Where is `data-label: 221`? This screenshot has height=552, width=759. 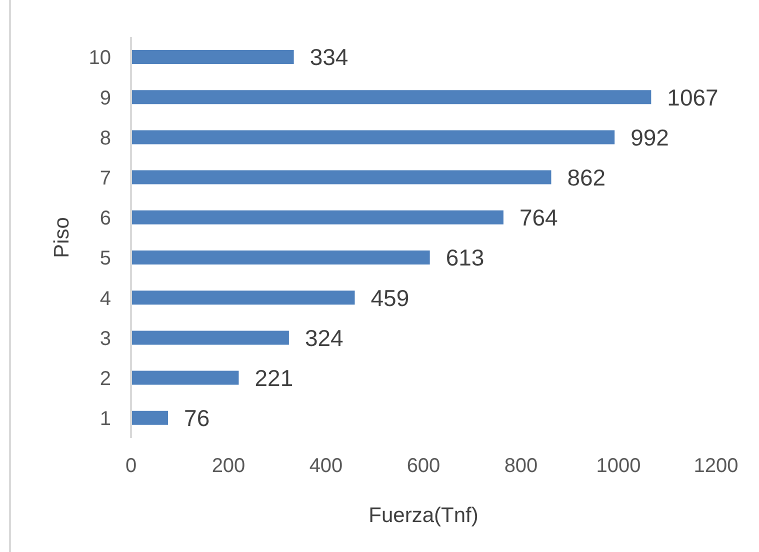 data-label: 221 is located at coordinates (274, 377).